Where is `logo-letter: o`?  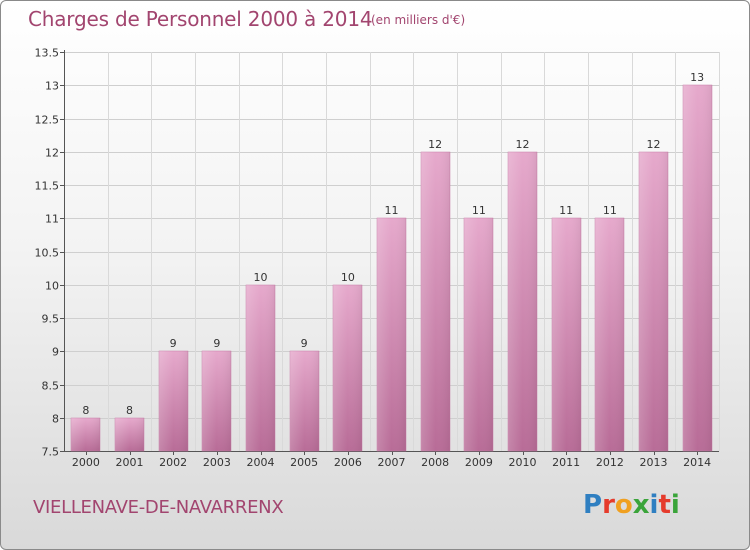 logo-letter: o is located at coordinates (623, 505).